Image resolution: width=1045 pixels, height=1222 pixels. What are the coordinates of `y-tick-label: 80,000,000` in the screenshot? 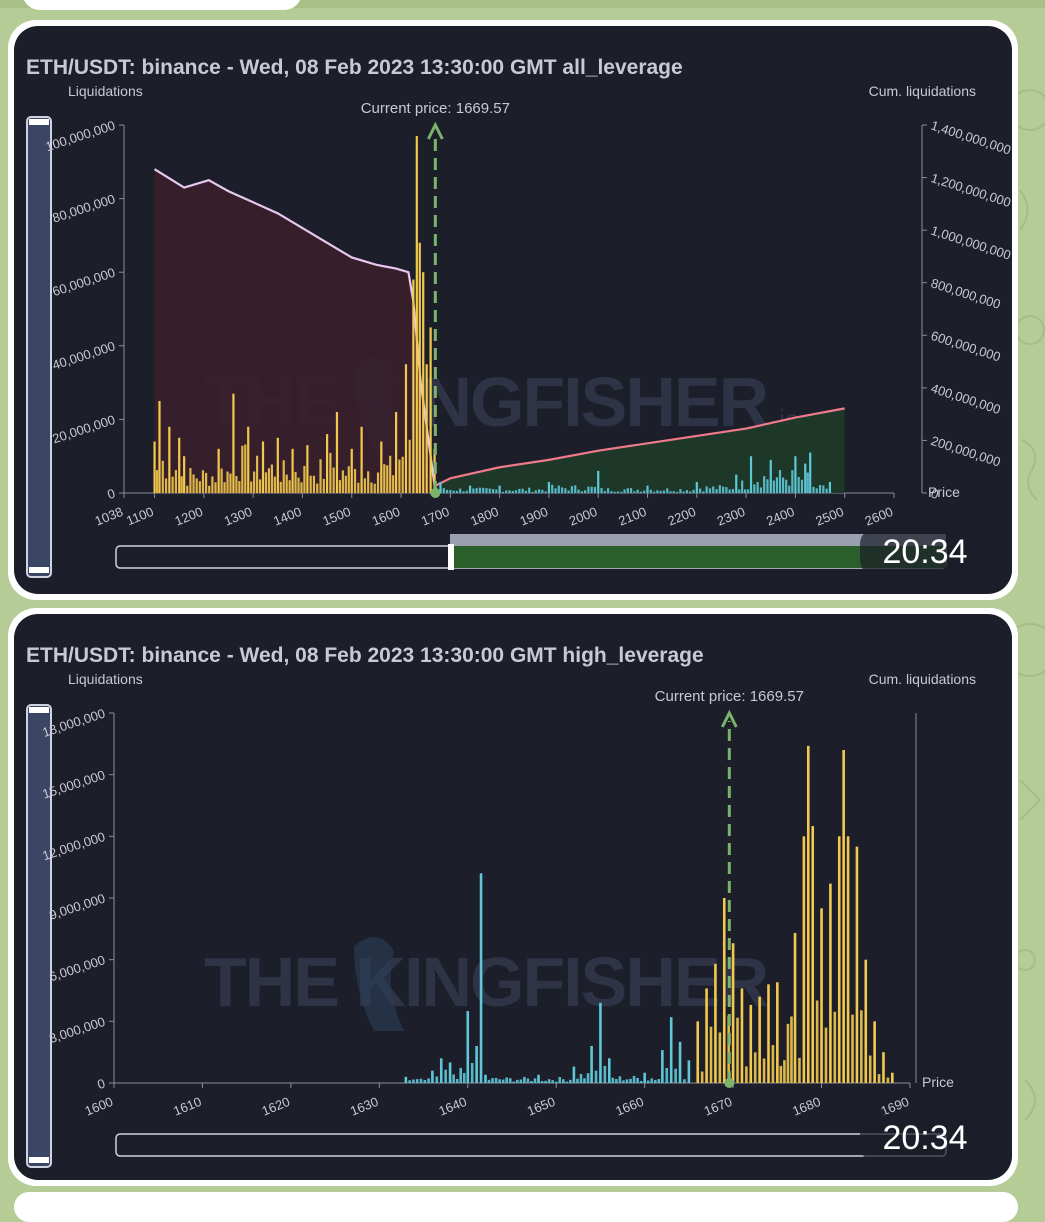 It's located at (83, 208).